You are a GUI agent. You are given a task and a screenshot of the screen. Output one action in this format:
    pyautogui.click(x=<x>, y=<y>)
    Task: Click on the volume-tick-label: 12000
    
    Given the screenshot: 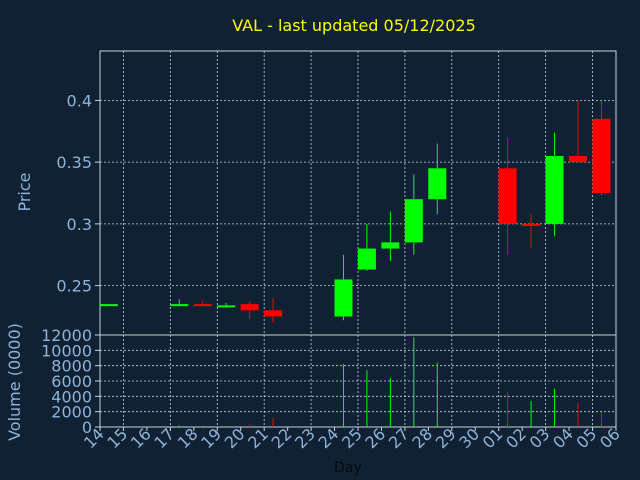 What is the action you would take?
    pyautogui.click(x=66, y=335)
    